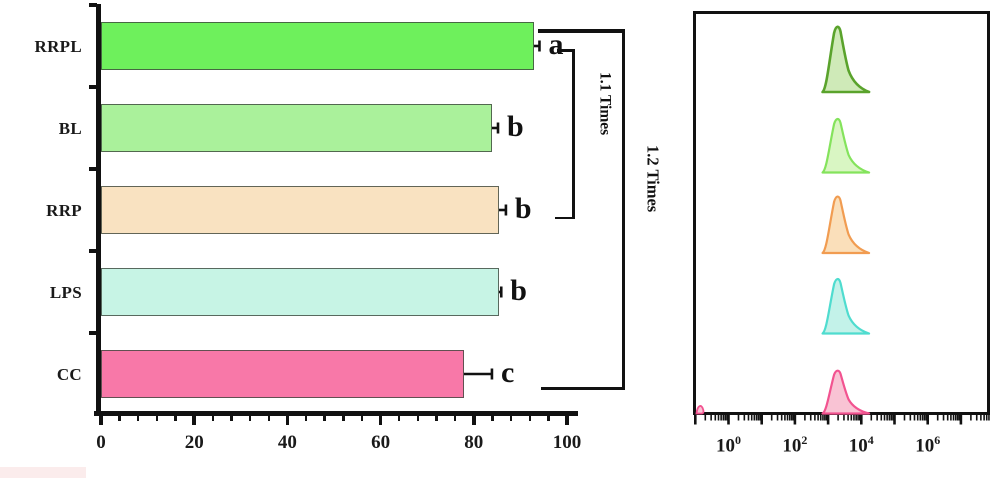 This screenshot has width=1000, height=478. What do you see at coordinates (336, 413) in the screenshot?
I see `x-axis-line` at bounding box center [336, 413].